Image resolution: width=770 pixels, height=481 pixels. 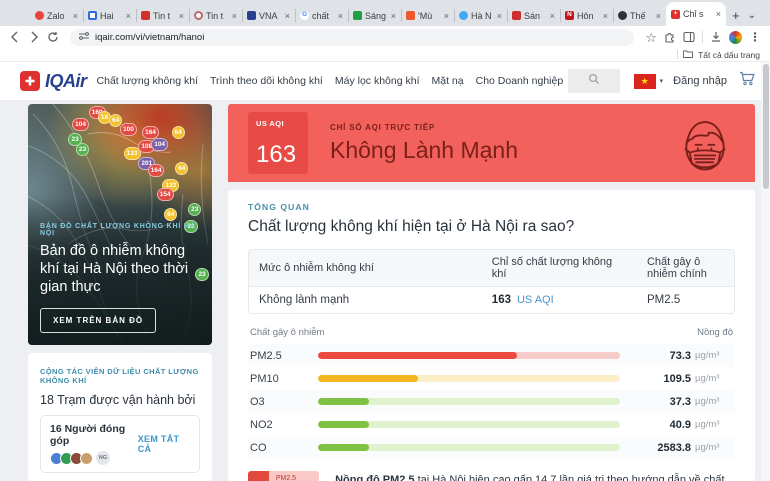 I want to click on aqi-number: 163, so click(x=501, y=300).